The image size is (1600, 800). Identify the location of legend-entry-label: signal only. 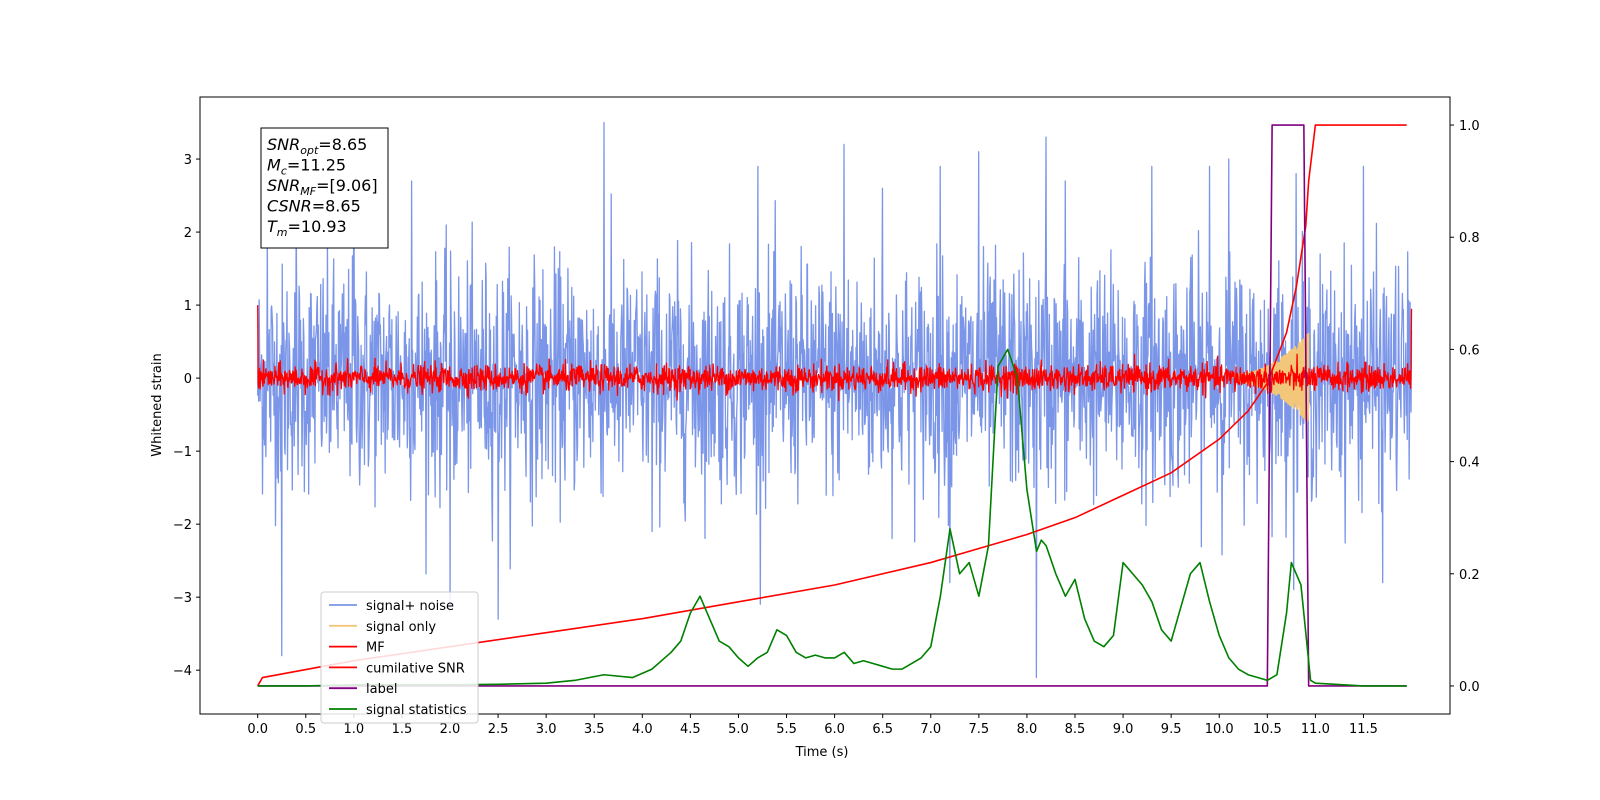
(401, 627).